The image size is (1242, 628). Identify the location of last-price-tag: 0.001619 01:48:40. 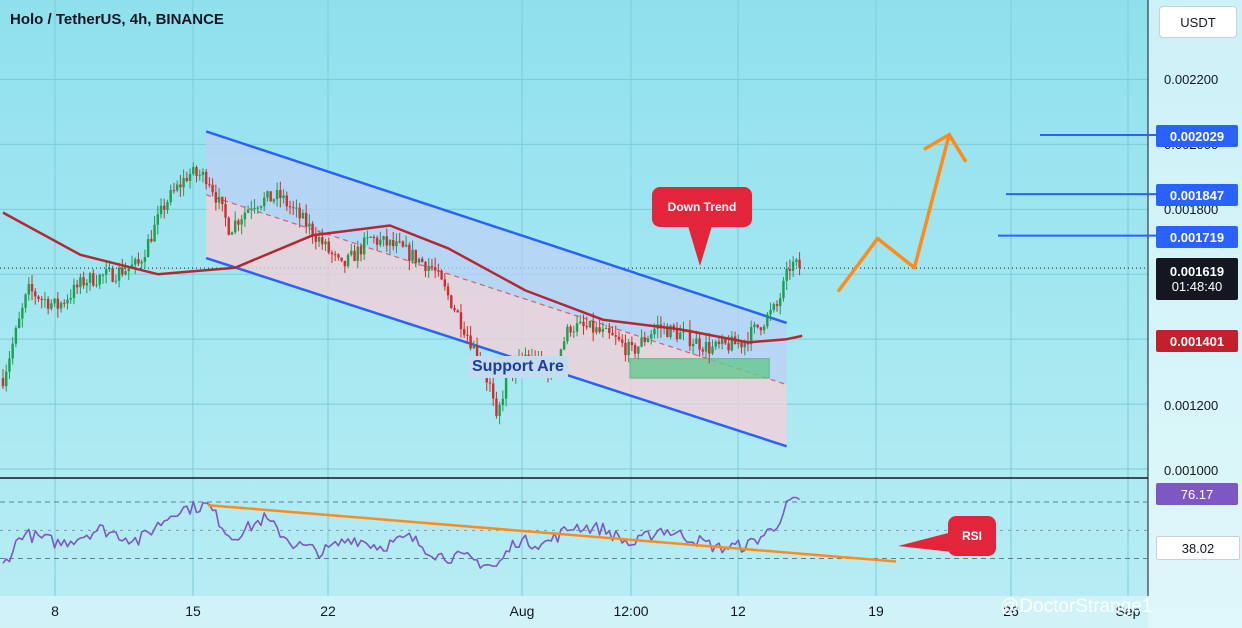
(1197, 279).